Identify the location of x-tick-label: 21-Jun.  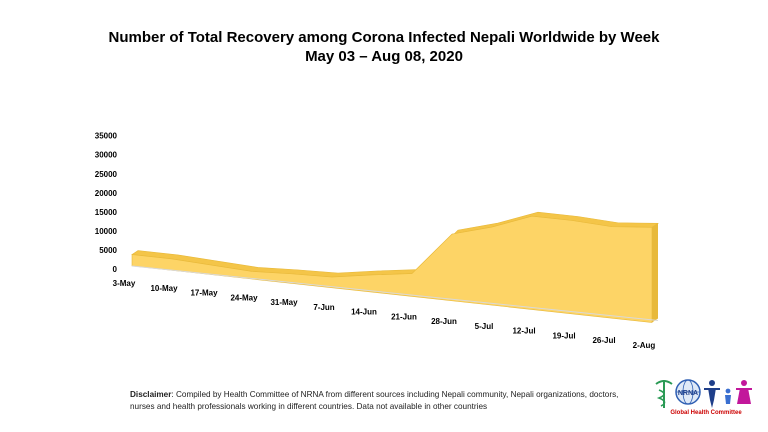
(404, 316).